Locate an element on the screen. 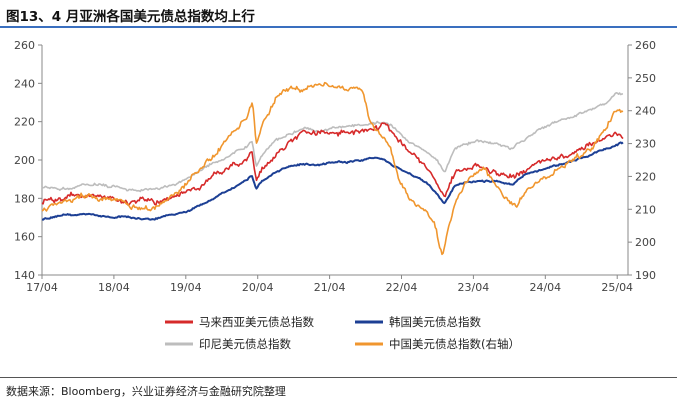  source-note: 数据来源：Bloomberg，兴业证券经济与金融研究院整理 is located at coordinates (146, 391).